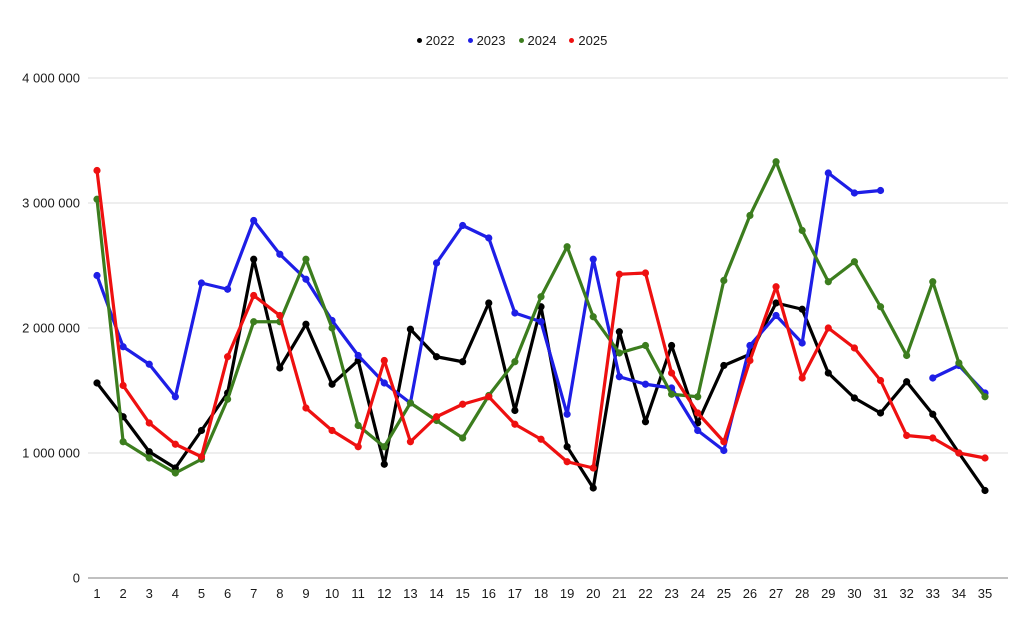  I want to click on x-axis-tick-label-16: 16, so click(489, 593).